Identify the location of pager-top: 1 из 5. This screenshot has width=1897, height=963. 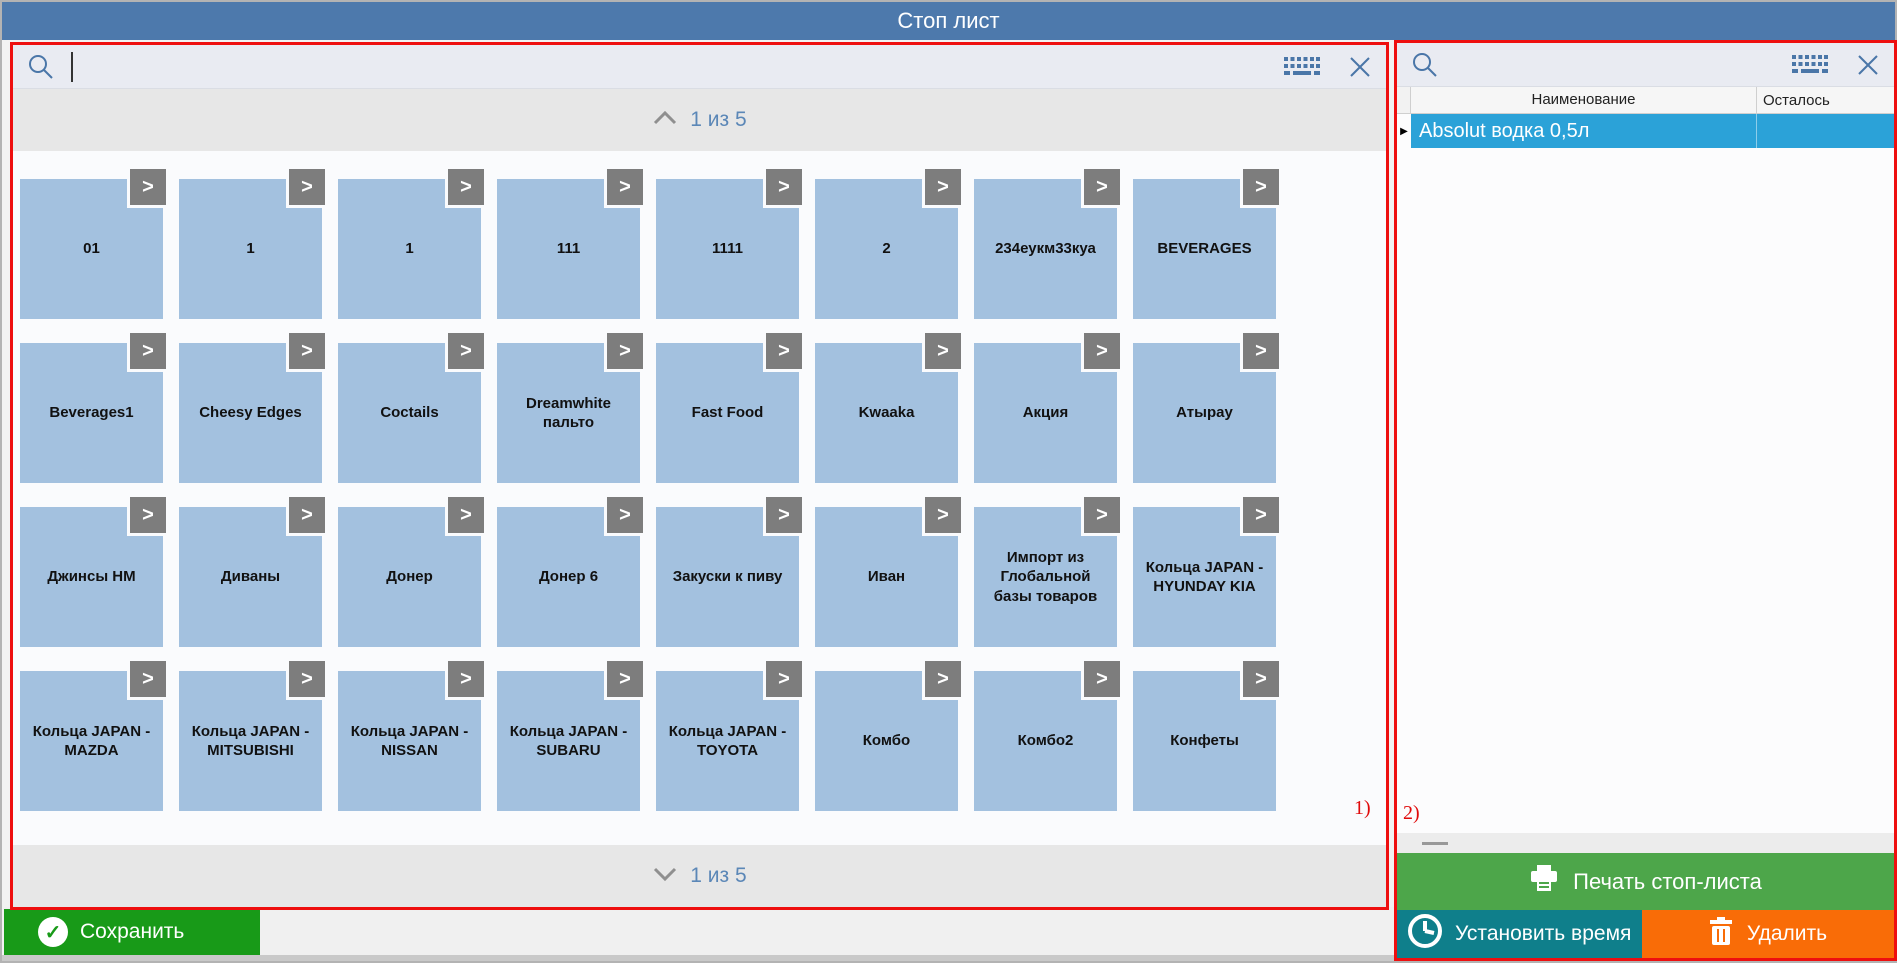
(699, 120).